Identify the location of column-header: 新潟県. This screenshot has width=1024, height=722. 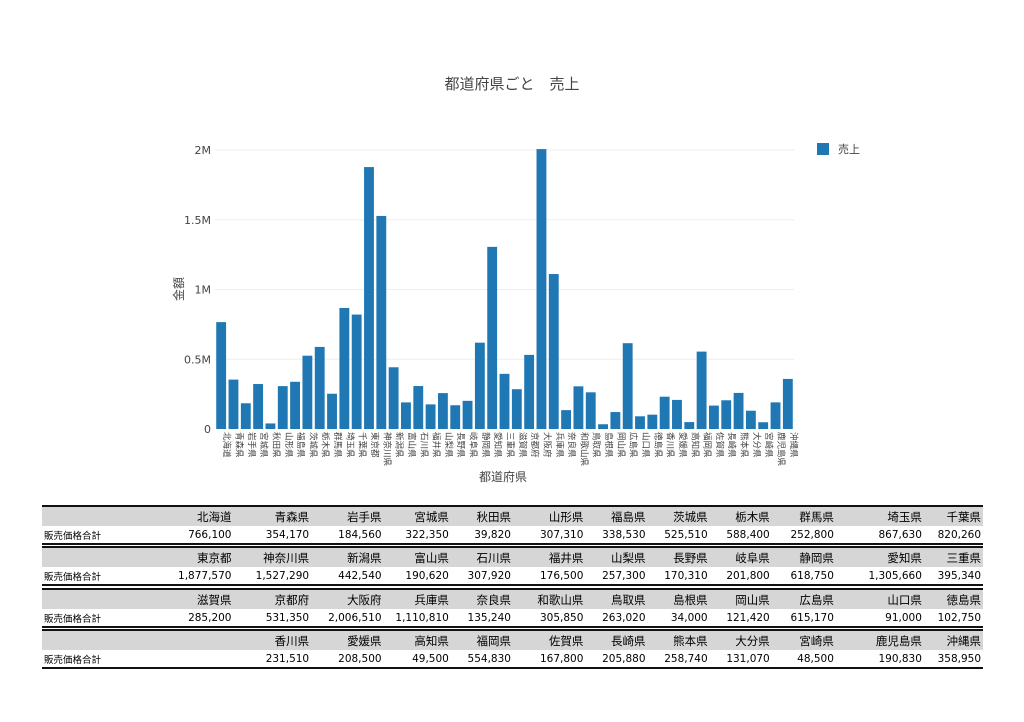
(347, 557).